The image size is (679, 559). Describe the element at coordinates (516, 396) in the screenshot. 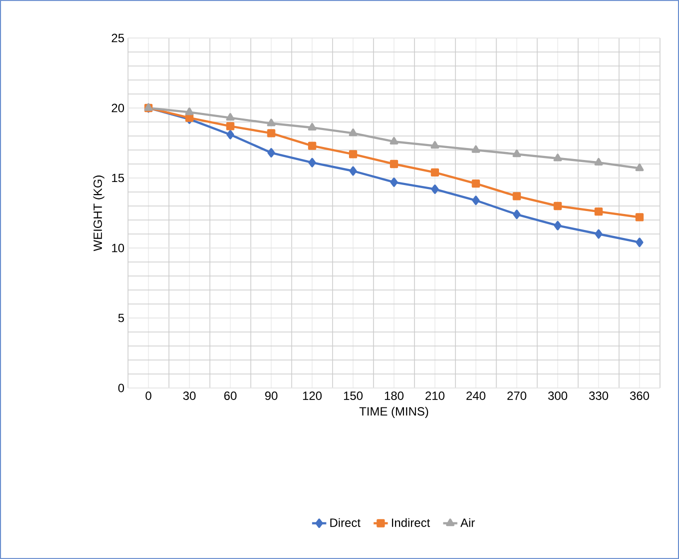

I see `x-tick-label: 270` at that location.